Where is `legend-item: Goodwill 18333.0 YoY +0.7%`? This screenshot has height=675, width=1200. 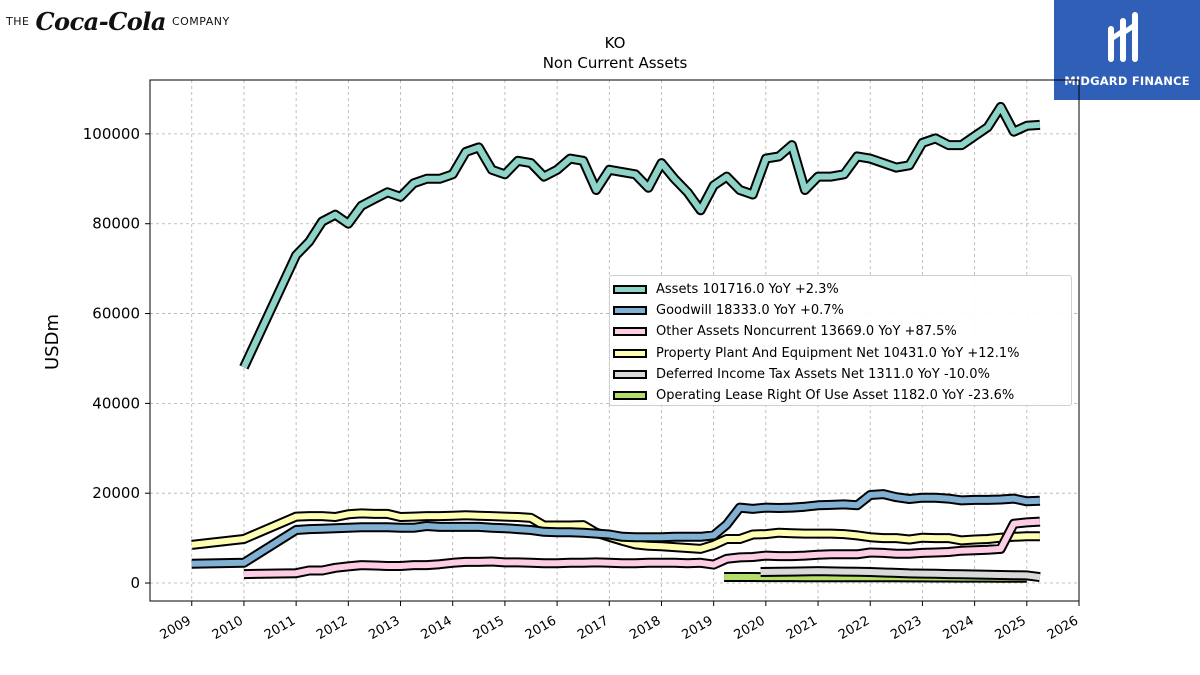
legend-item: Goodwill 18333.0 YoY +0.7% is located at coordinates (842, 310).